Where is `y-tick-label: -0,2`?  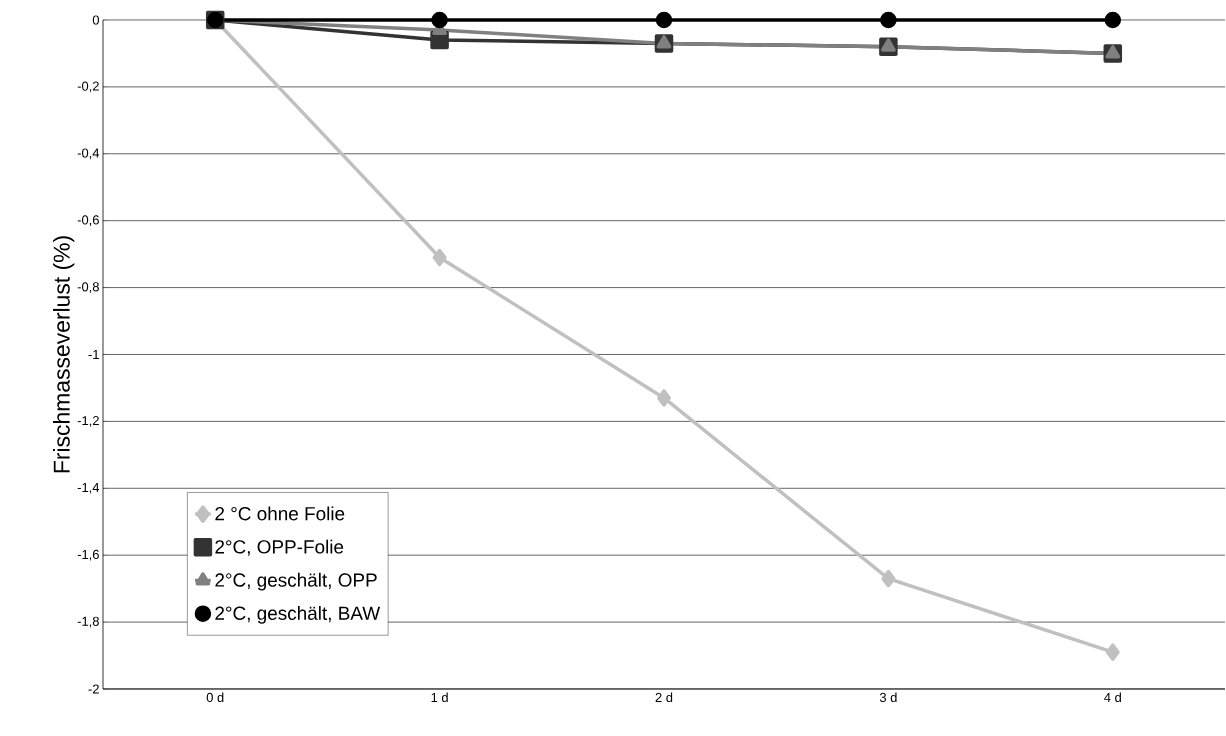
y-tick-label: -0,2 is located at coordinates (88, 87).